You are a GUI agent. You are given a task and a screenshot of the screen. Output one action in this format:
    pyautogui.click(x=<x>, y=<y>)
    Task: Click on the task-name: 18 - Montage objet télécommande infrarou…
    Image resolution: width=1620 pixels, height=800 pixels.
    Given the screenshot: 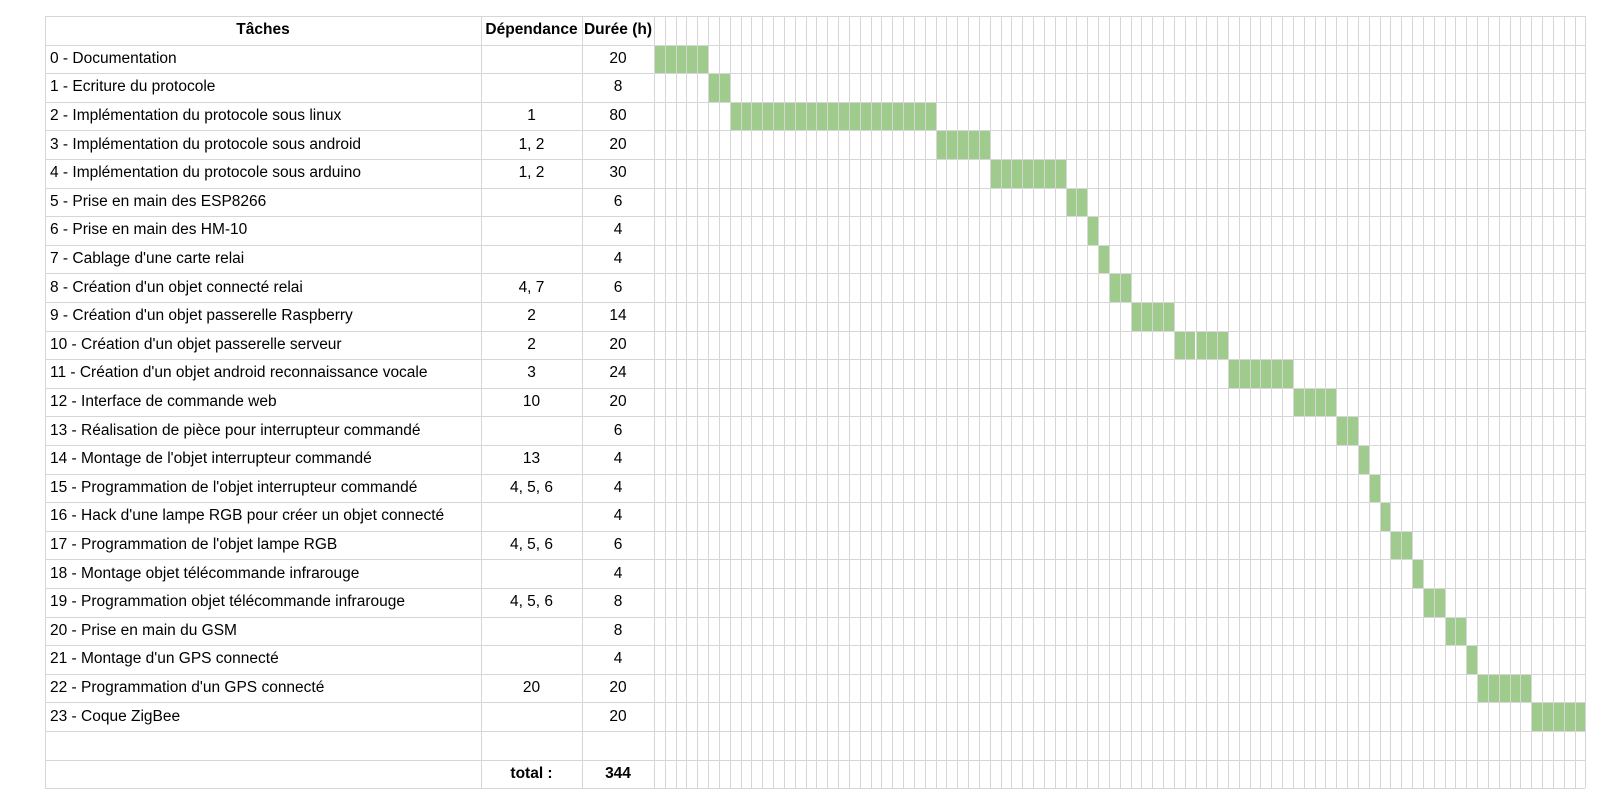 What is the action you would take?
    pyautogui.click(x=205, y=573)
    